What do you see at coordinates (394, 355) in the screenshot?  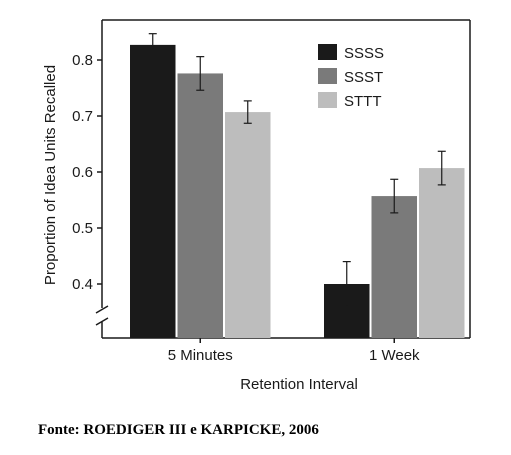 I see `x-tick-label: 1 Week` at bounding box center [394, 355].